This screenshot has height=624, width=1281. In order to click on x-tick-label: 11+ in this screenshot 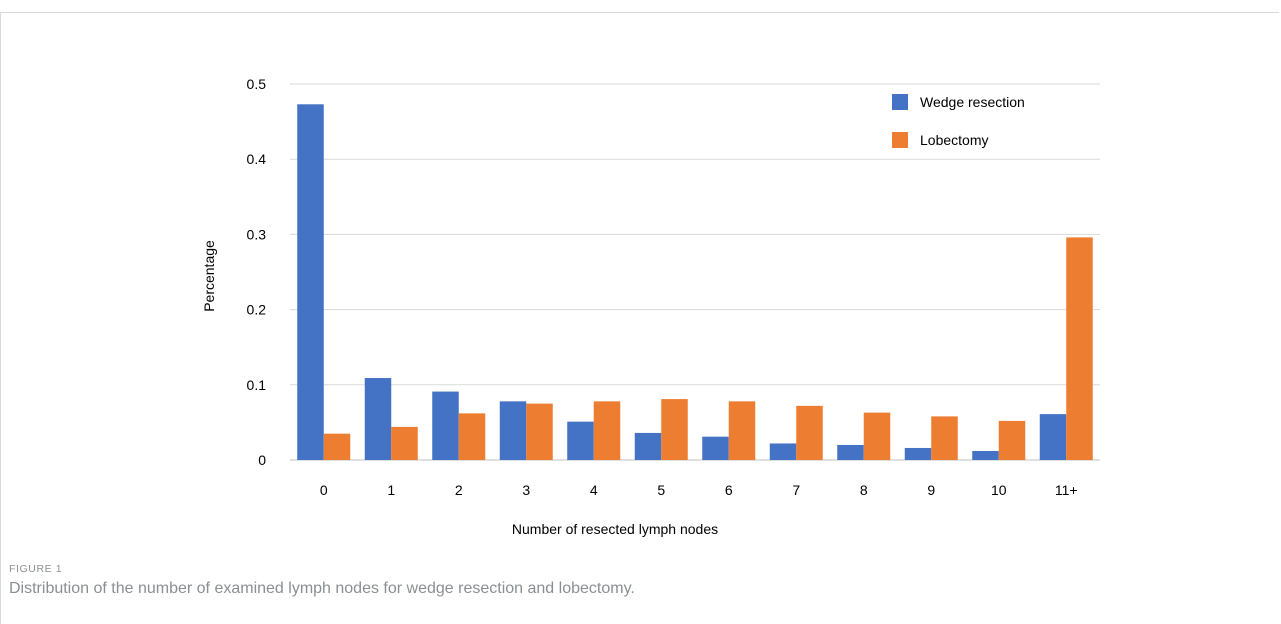, I will do `click(1066, 490)`.